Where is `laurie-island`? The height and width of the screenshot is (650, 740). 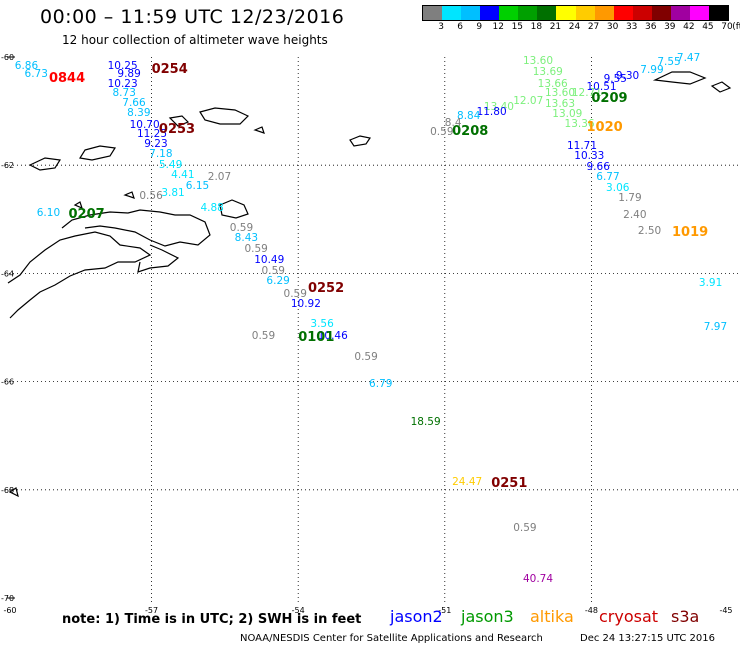
laurie-island is located at coordinates (721, 87).